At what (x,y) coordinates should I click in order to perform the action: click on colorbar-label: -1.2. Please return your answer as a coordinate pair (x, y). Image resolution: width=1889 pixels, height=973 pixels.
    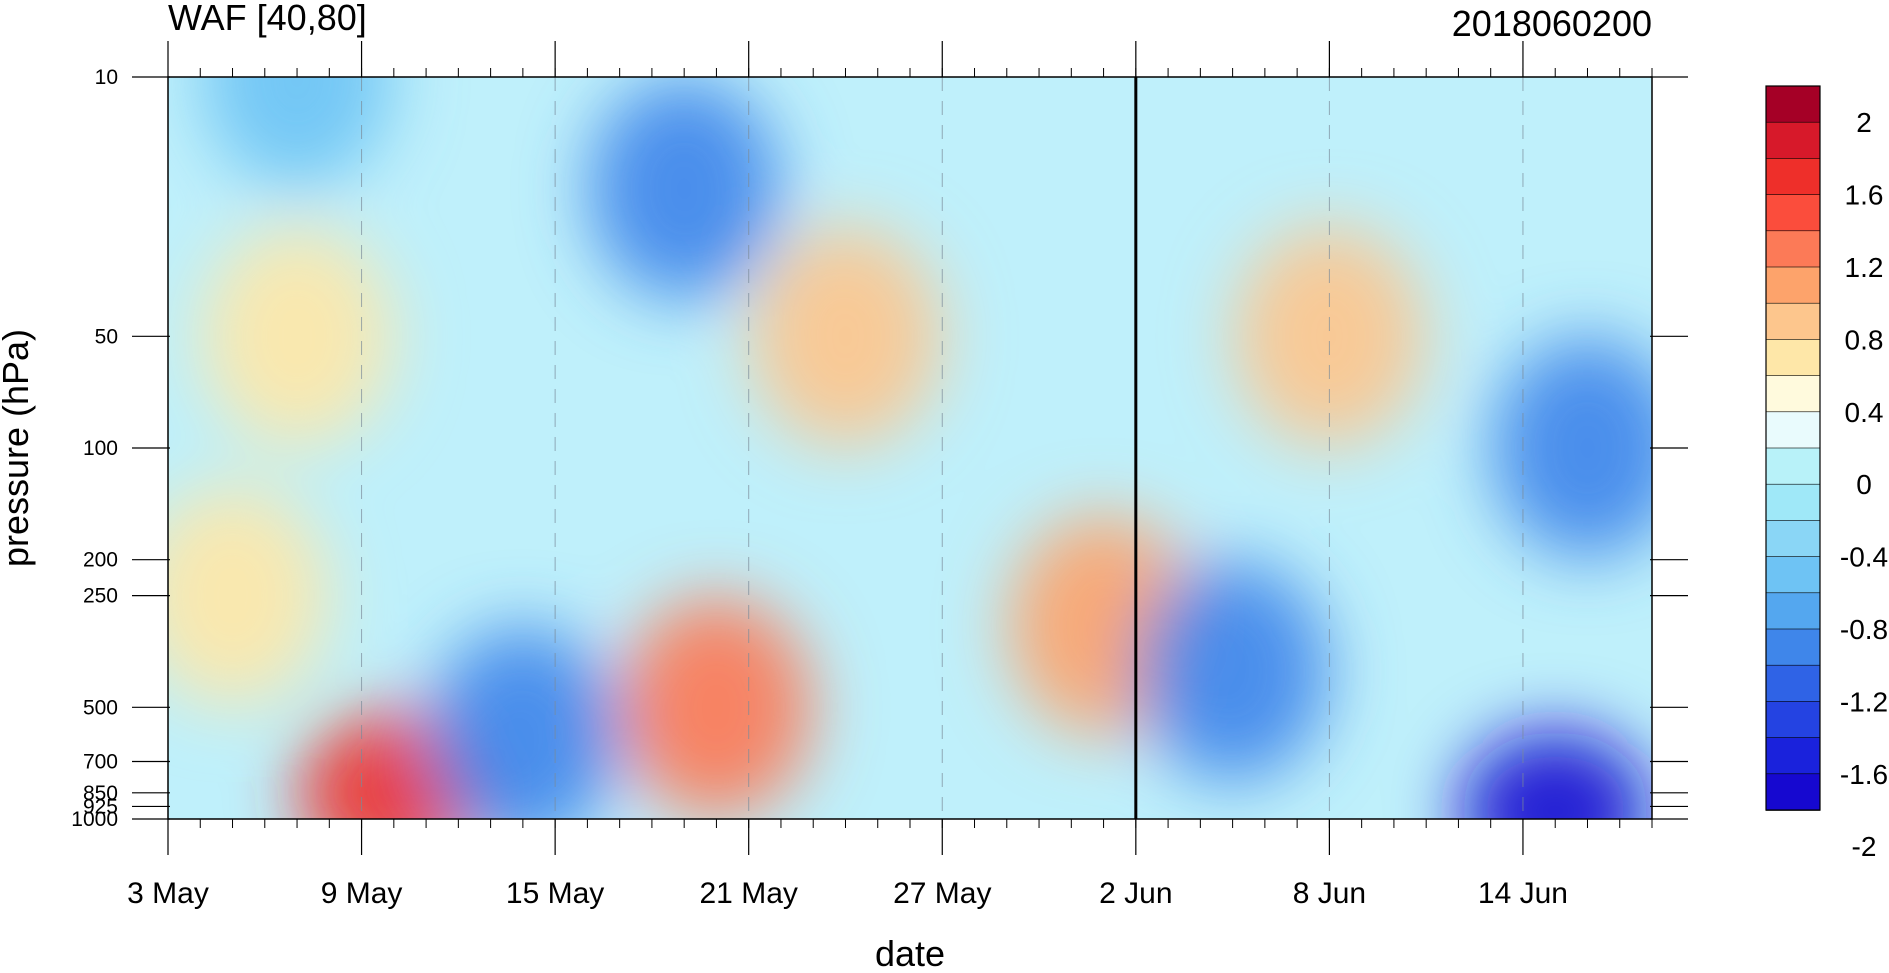
    Looking at the image, I should click on (1864, 701).